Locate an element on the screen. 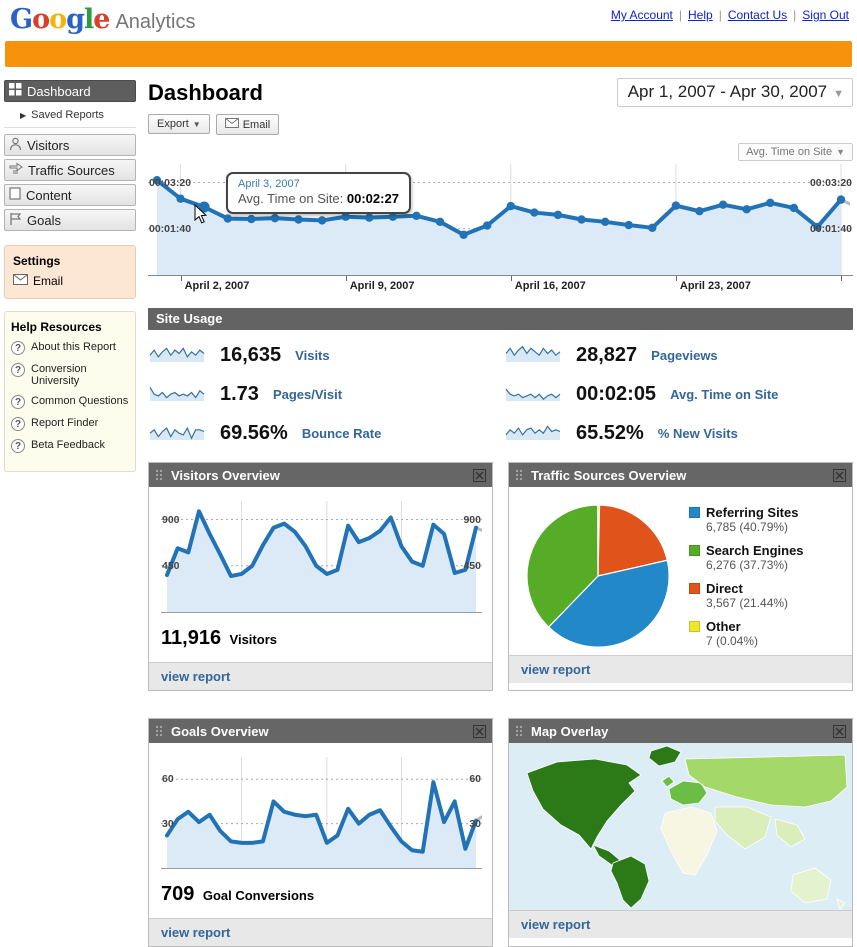  sidebar-item-email: Email is located at coordinates (70, 281).